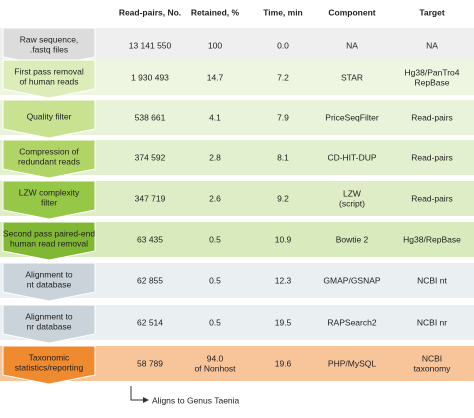 The height and width of the screenshot is (418, 474). Describe the element at coordinates (215, 12) in the screenshot. I see `column-header: Retained, %` at that location.